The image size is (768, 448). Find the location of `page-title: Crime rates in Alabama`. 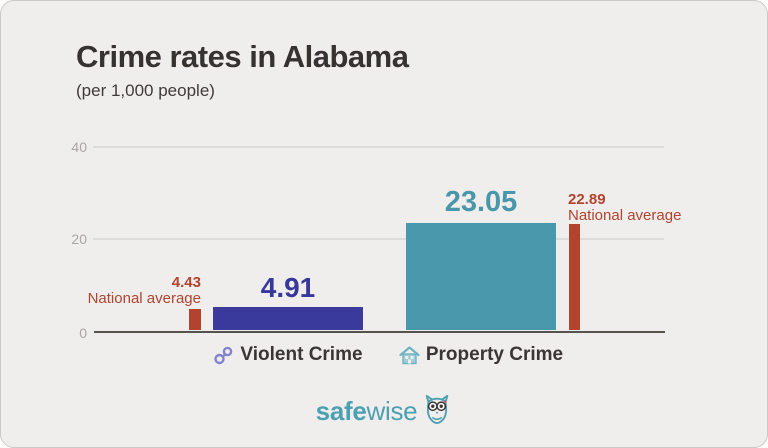

page-title: Crime rates in Alabama is located at coordinates (242, 56).